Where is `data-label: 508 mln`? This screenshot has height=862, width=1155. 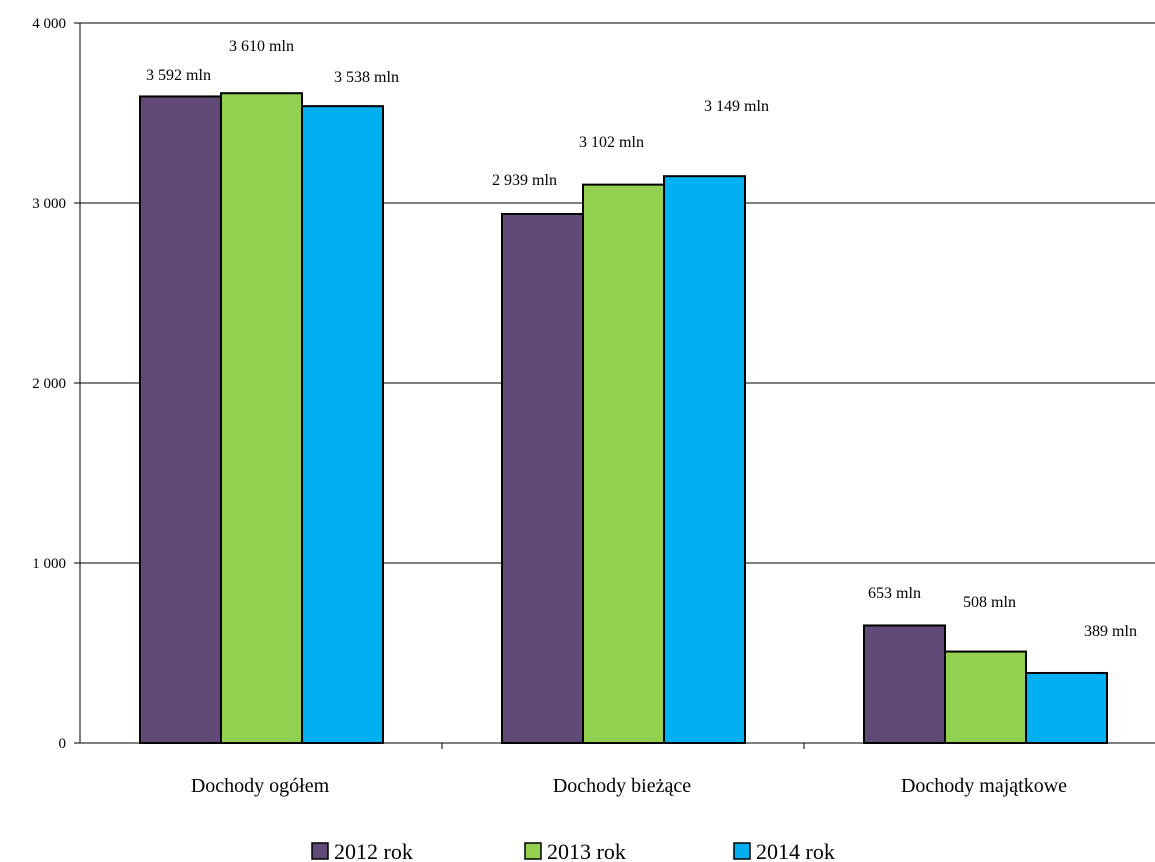
data-label: 508 mln is located at coordinates (989, 602).